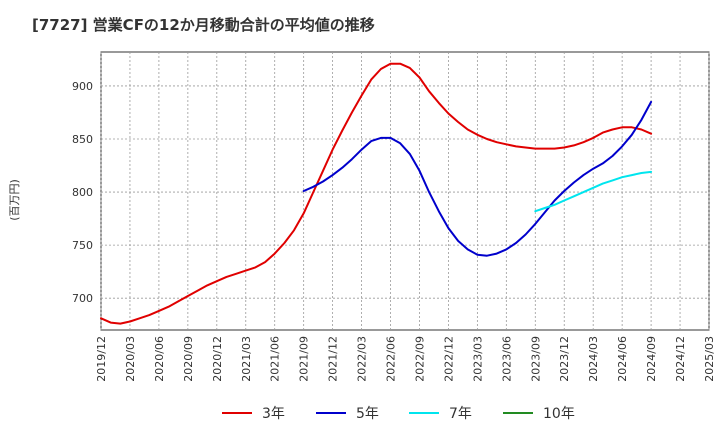 The width and height of the screenshot is (720, 440). I want to click on y-tick-label: 850, so click(82, 139).